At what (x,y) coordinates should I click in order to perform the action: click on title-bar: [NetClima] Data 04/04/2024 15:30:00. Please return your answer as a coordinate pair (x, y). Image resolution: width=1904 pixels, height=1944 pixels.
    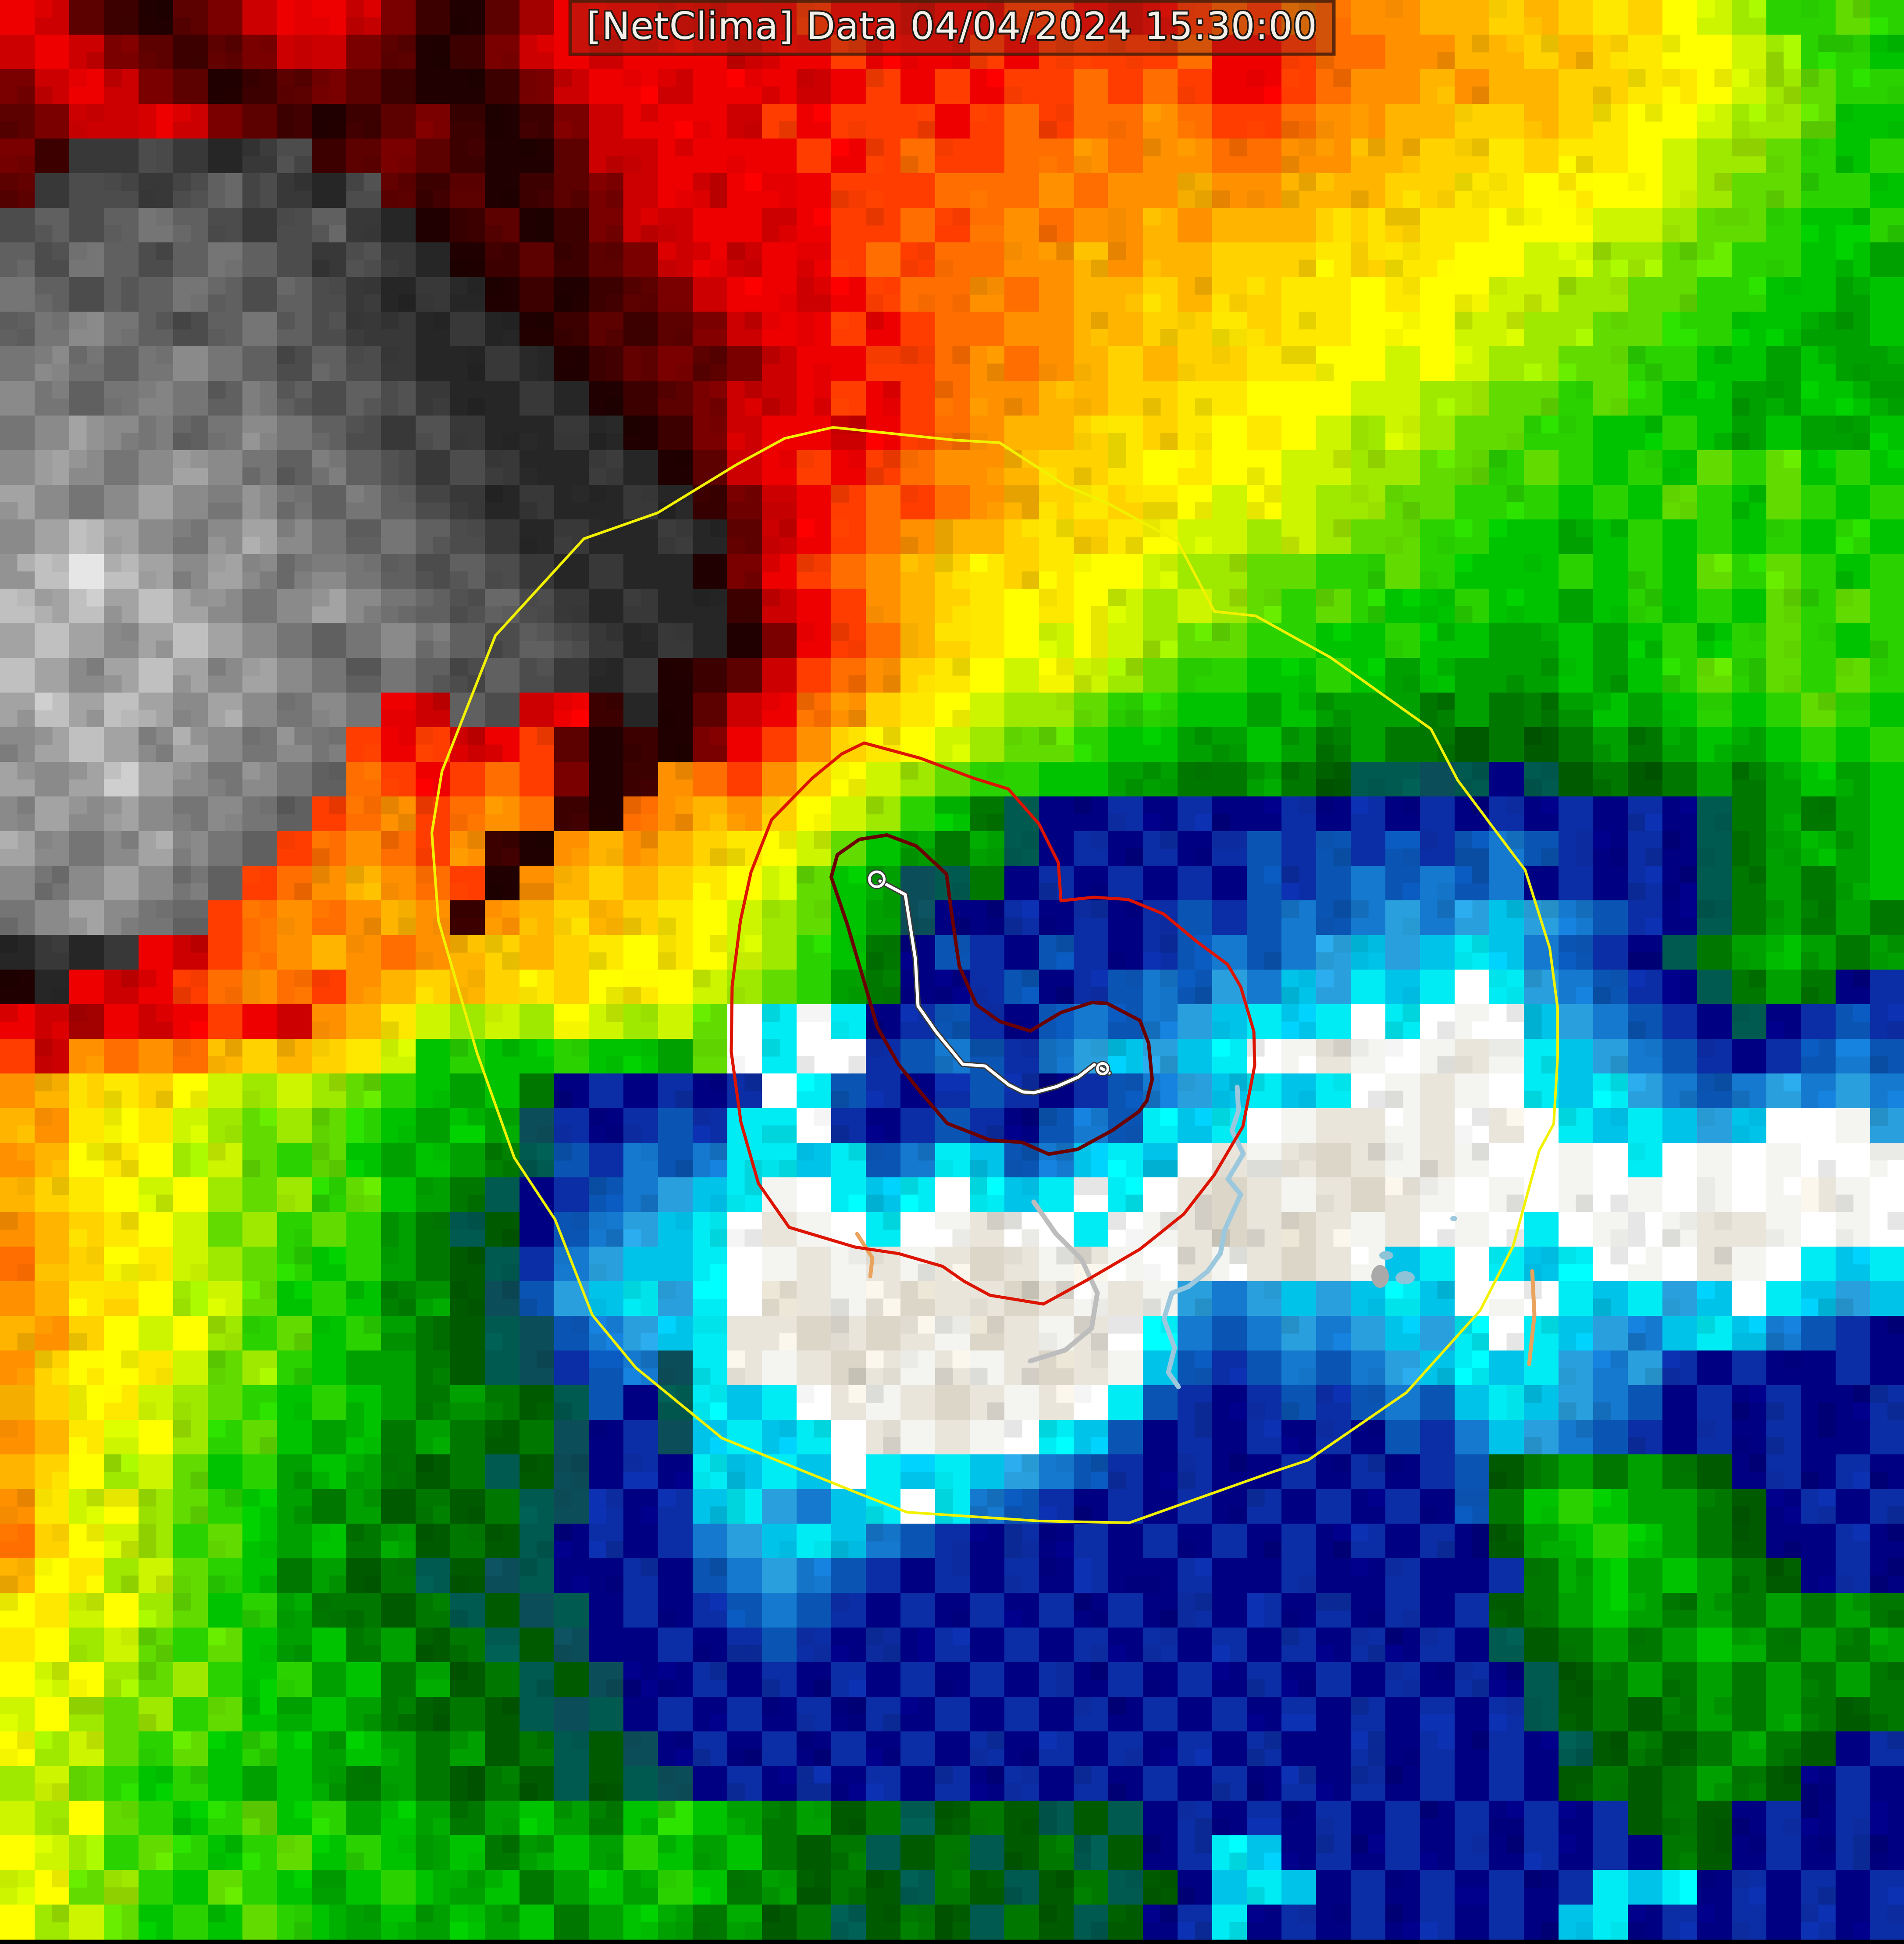
    Looking at the image, I should click on (952, 28).